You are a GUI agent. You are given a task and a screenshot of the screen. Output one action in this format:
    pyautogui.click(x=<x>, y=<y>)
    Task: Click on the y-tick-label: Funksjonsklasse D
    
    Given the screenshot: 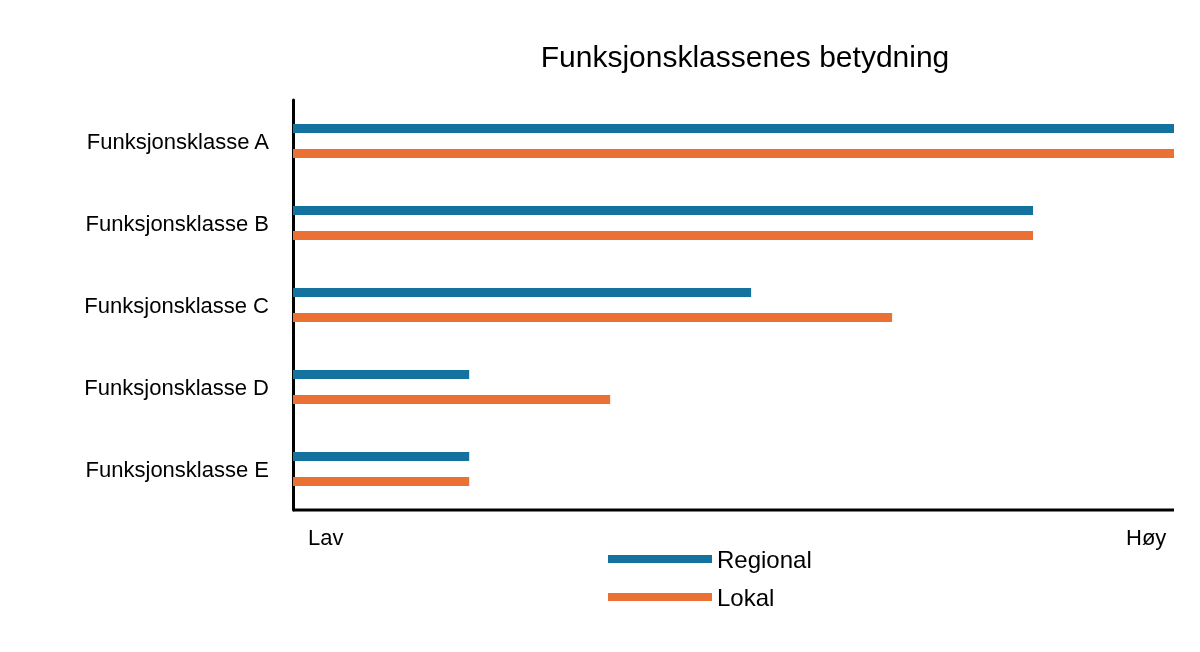 What is the action you would take?
    pyautogui.click(x=176, y=387)
    